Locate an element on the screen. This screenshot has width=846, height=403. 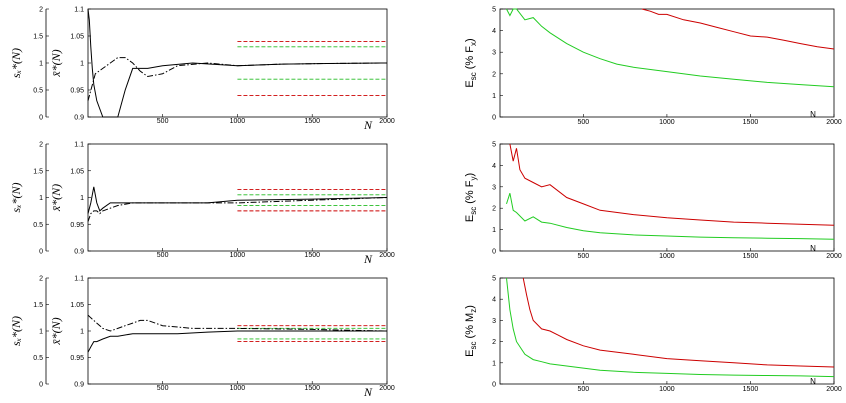
y-axis-label-part: x is located at coordinates (473, 44).